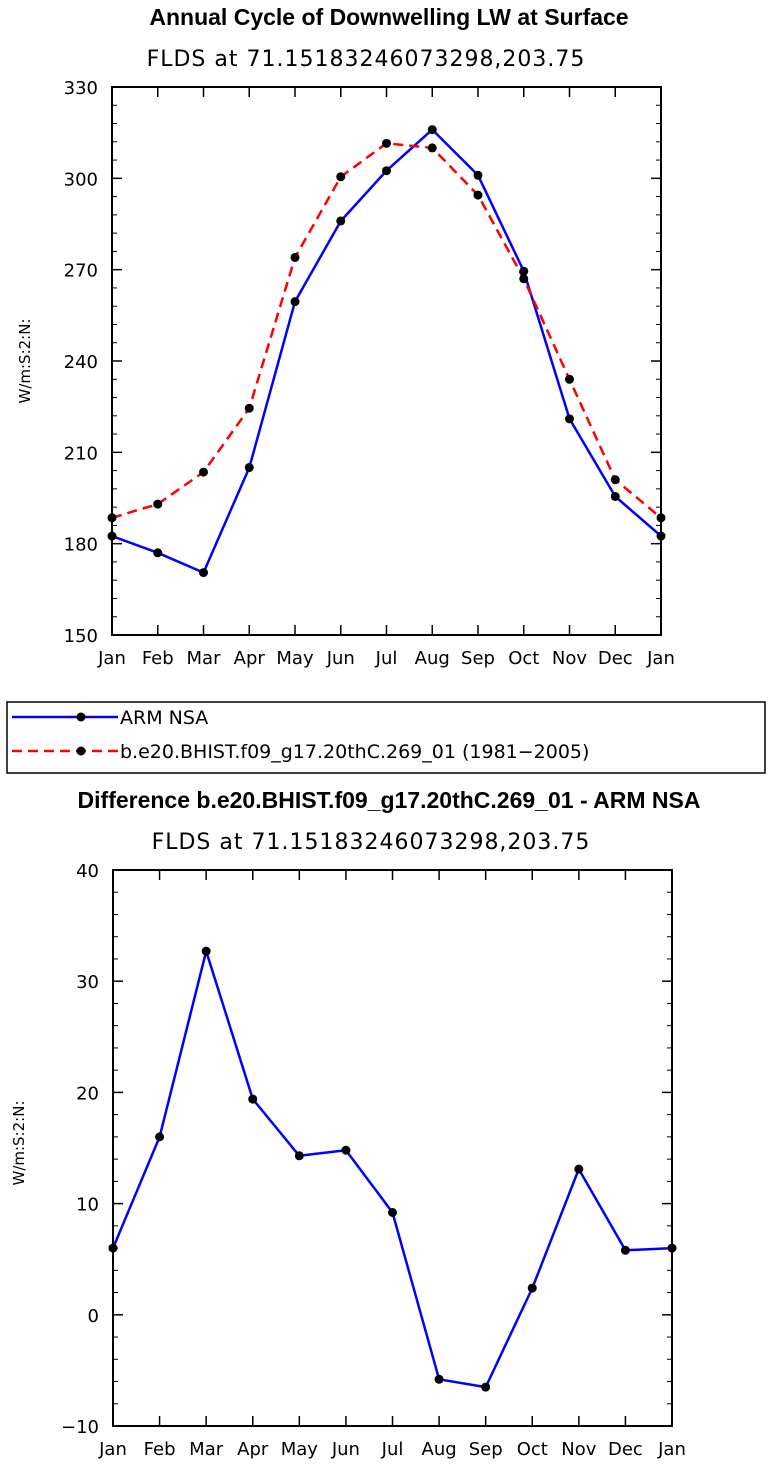  Describe the element at coordinates (371, 842) in the screenshot. I see `chart2-subtitle: FLDS at 71.15183246073298,203.75` at that location.